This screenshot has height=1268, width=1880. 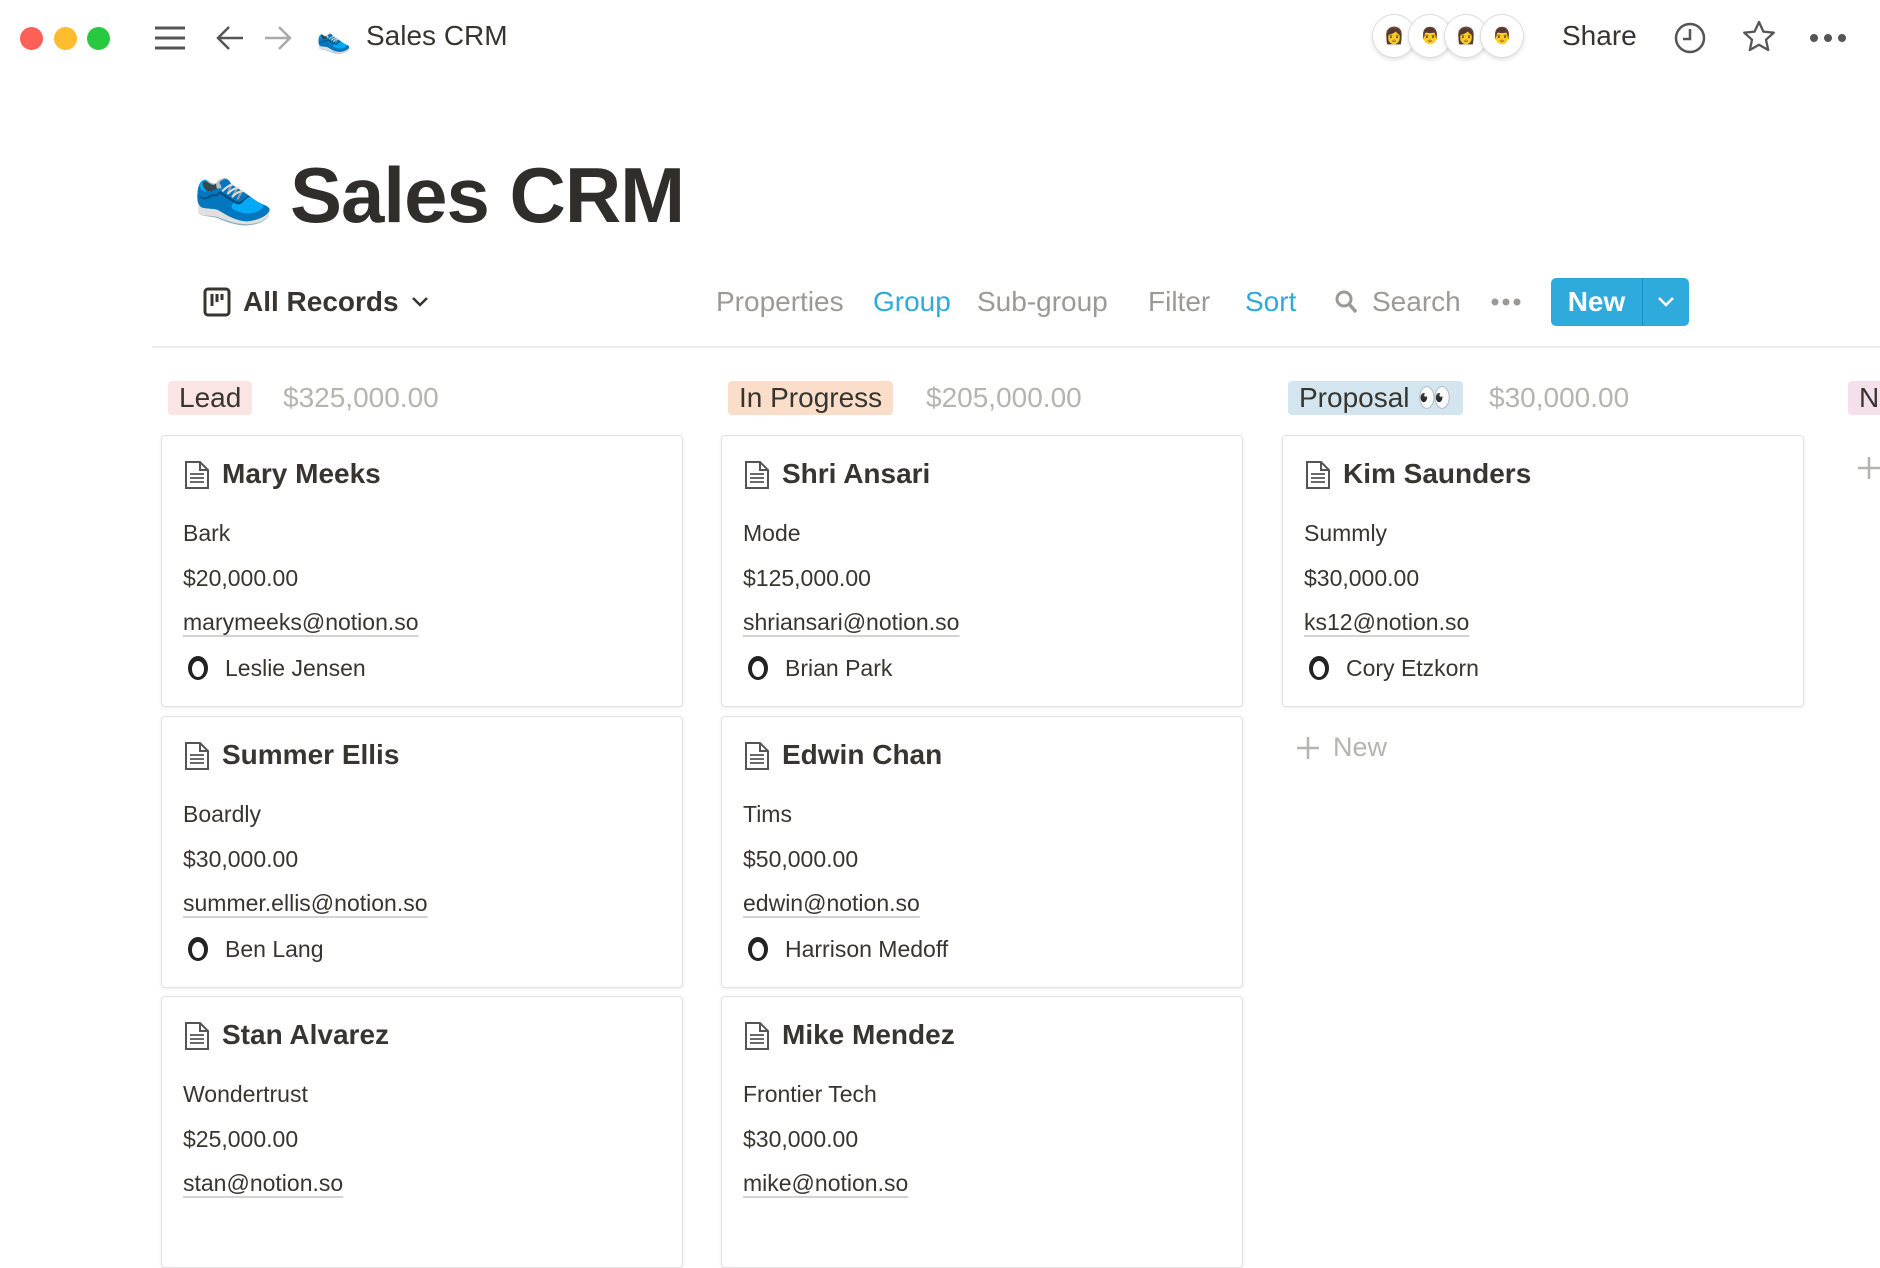 I want to click on board-icon, so click(x=217, y=302).